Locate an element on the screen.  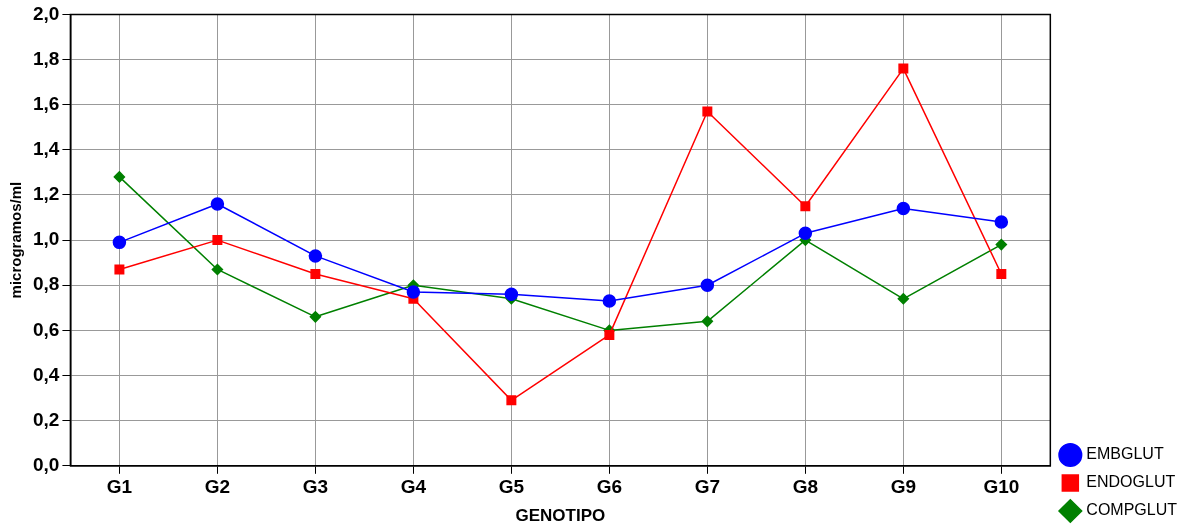
y-tick-label: 1,4 is located at coordinates (46, 149).